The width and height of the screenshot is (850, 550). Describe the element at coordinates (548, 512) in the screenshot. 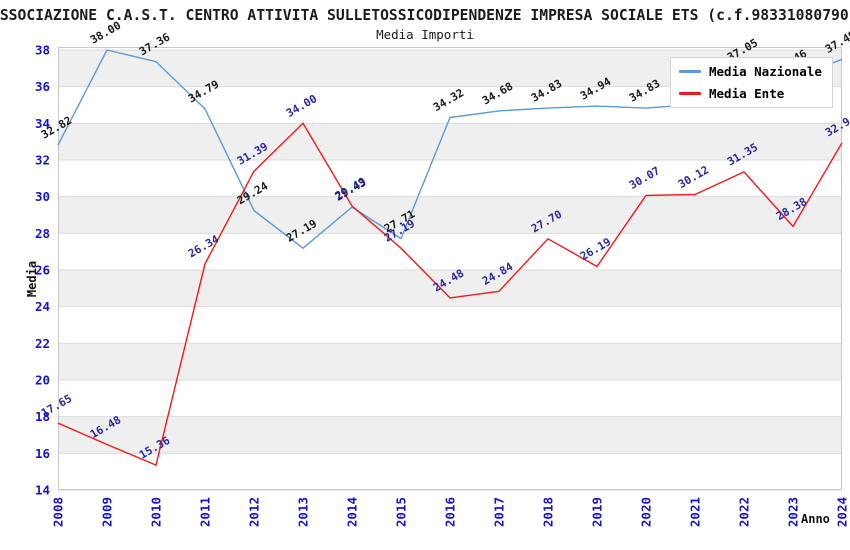

I see `x-tick-label: 2018` at that location.